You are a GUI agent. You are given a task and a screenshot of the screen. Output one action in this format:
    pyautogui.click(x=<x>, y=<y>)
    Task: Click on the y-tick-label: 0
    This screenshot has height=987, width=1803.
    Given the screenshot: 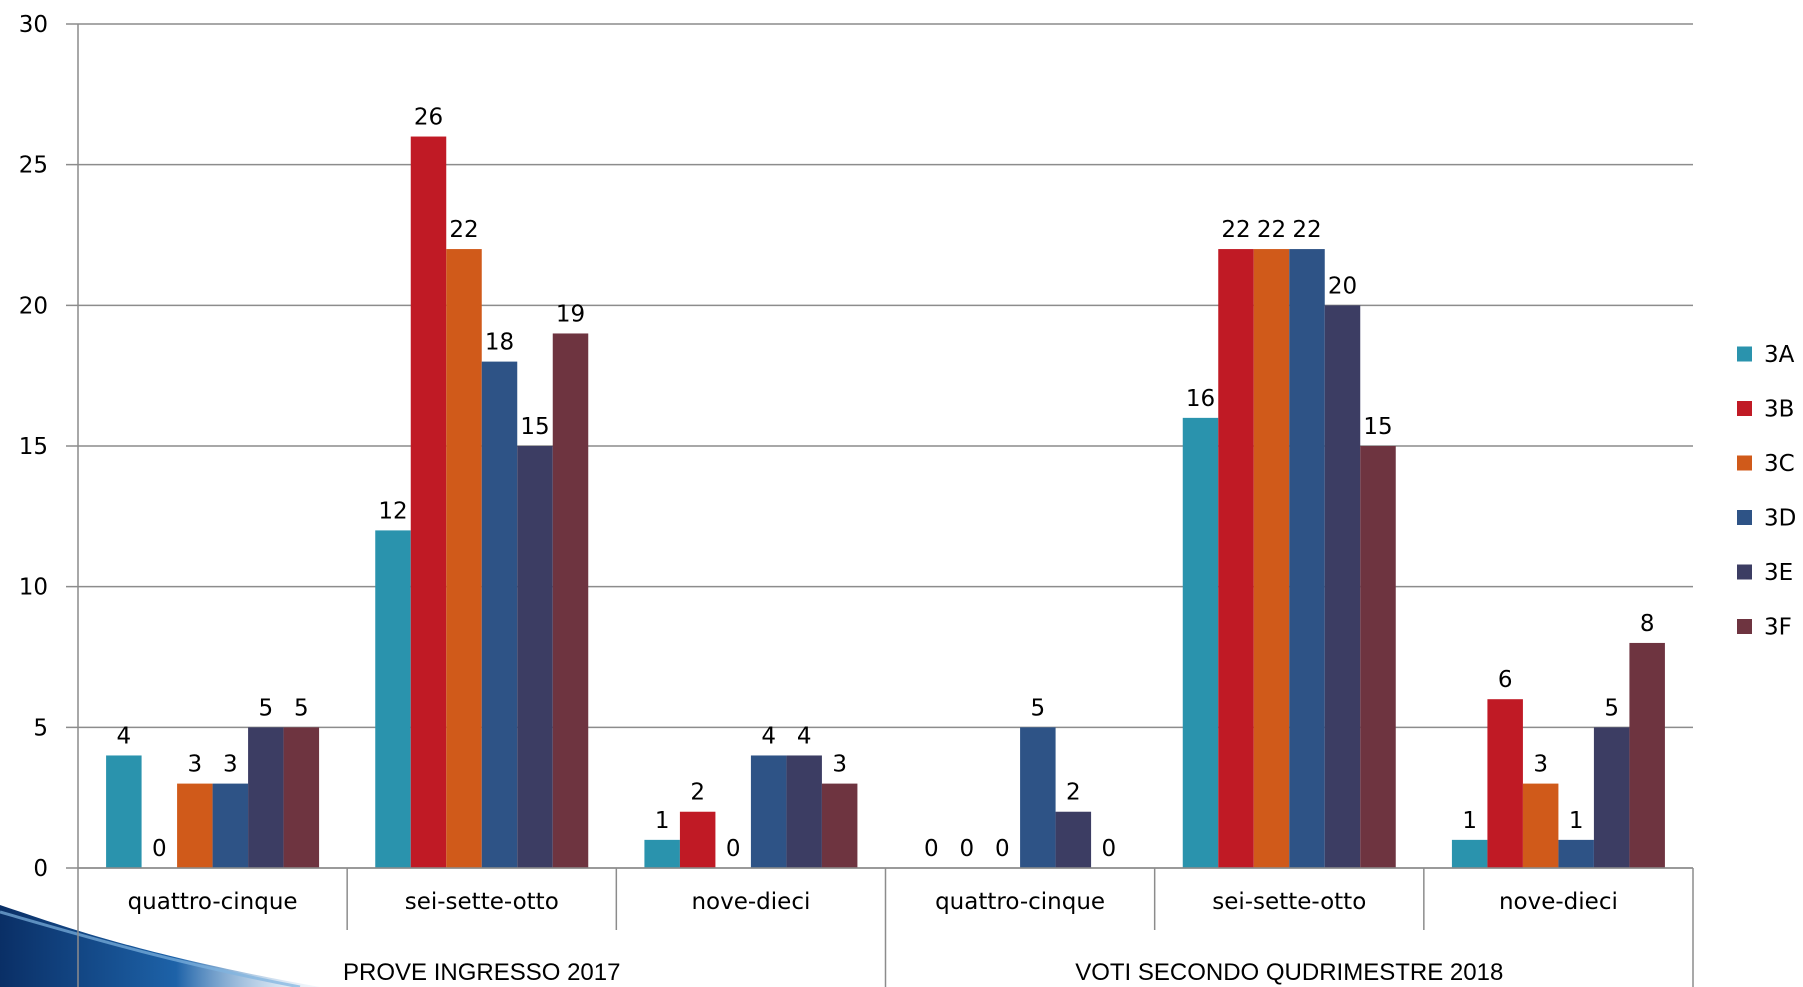 What is the action you would take?
    pyautogui.click(x=40, y=869)
    